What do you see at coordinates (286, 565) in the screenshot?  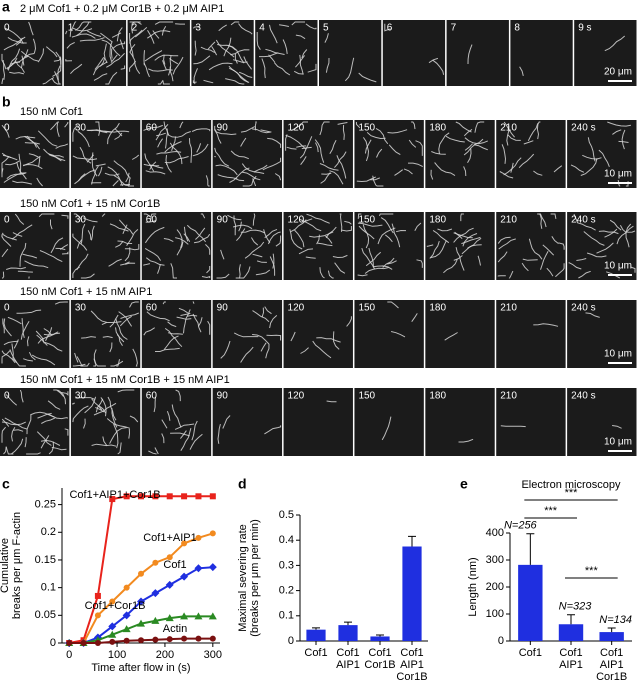 I see `y-tick-label: 0.3` at bounding box center [286, 565].